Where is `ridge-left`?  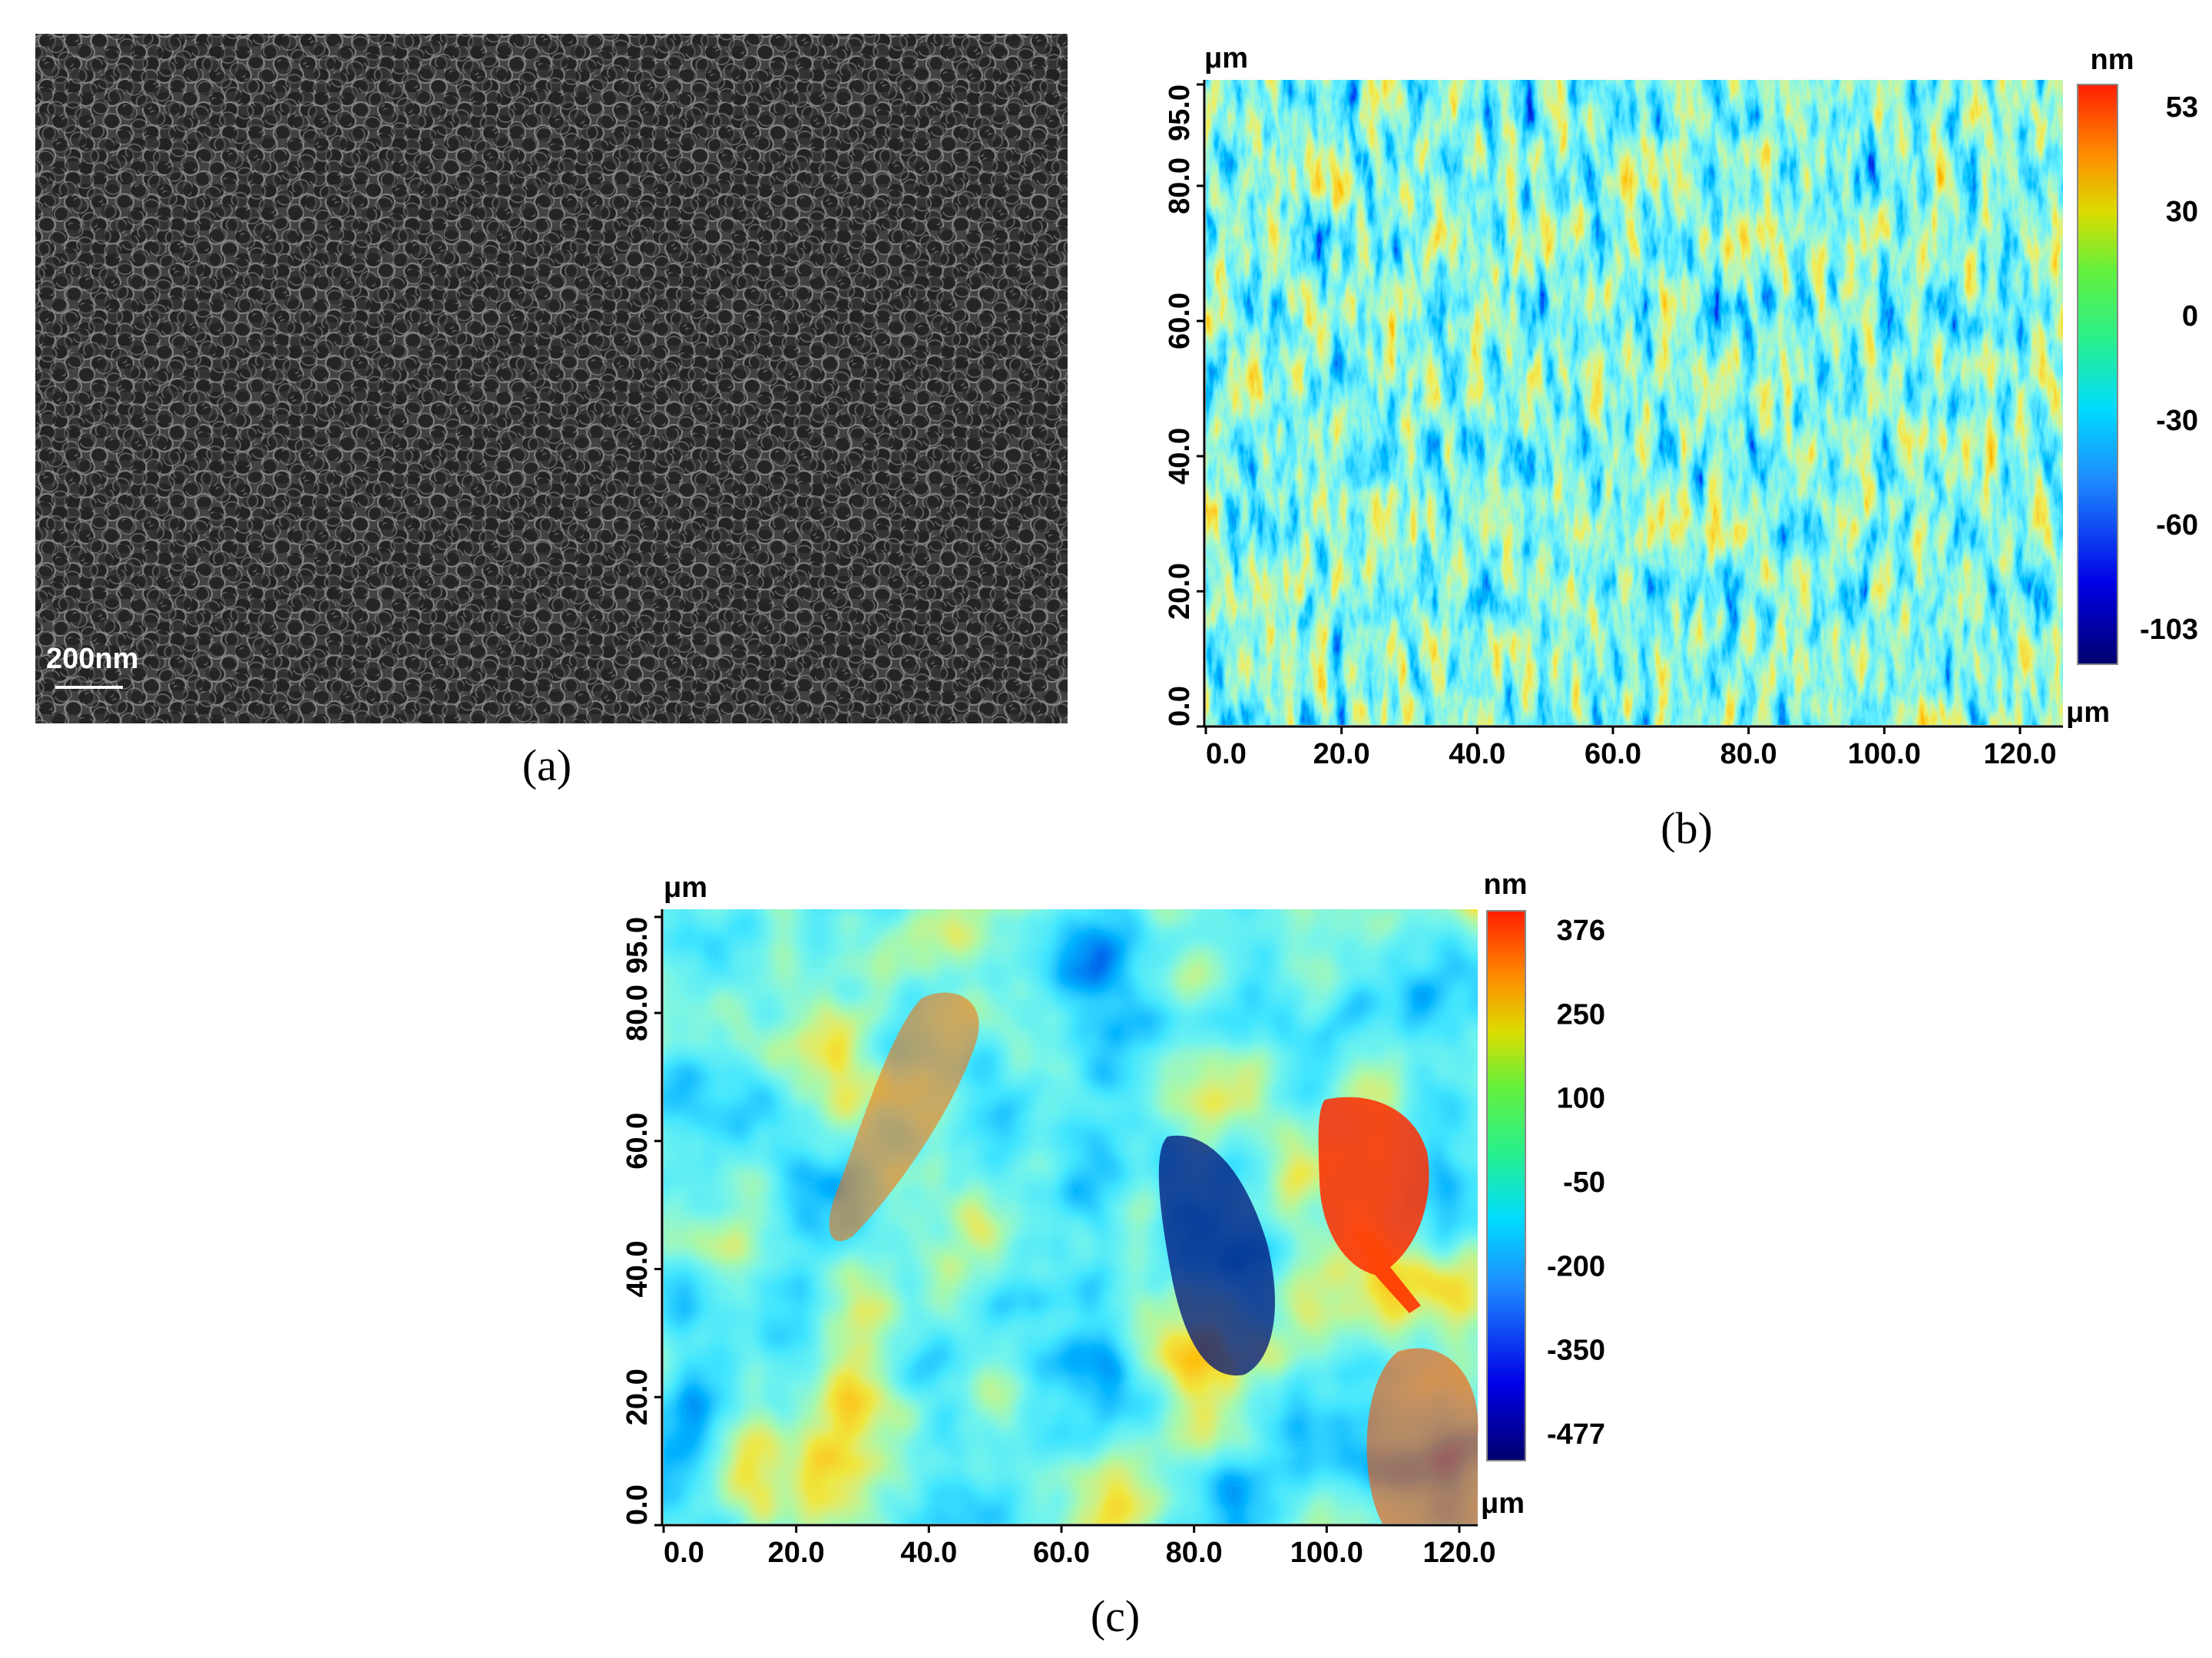
ridge-left is located at coordinates (904, 1117).